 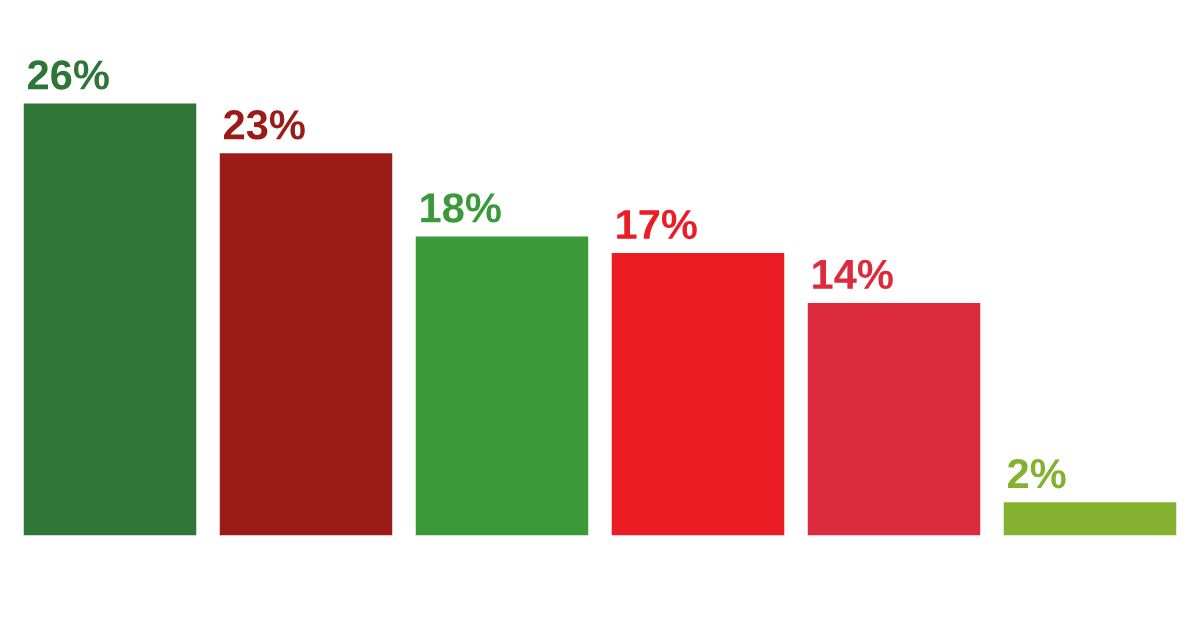 I want to click on data-label: 18%, so click(x=461, y=208).